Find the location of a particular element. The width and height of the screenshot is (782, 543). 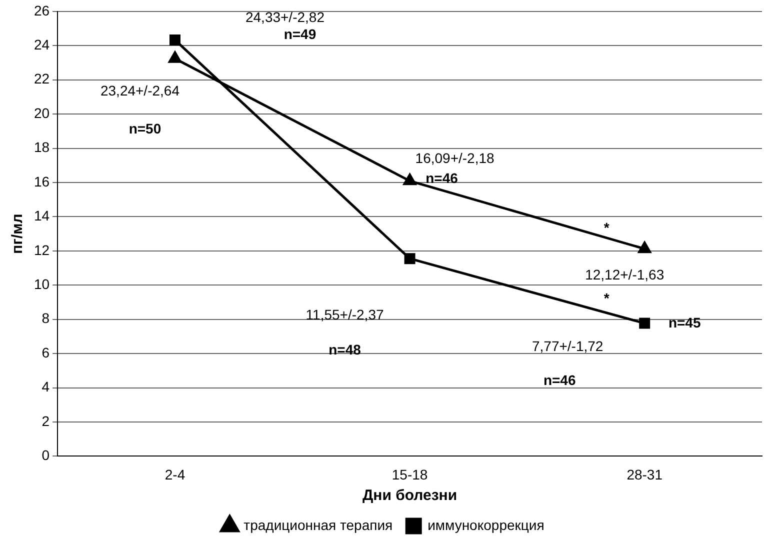

y-tick-label: 10 is located at coordinates (42, 284).